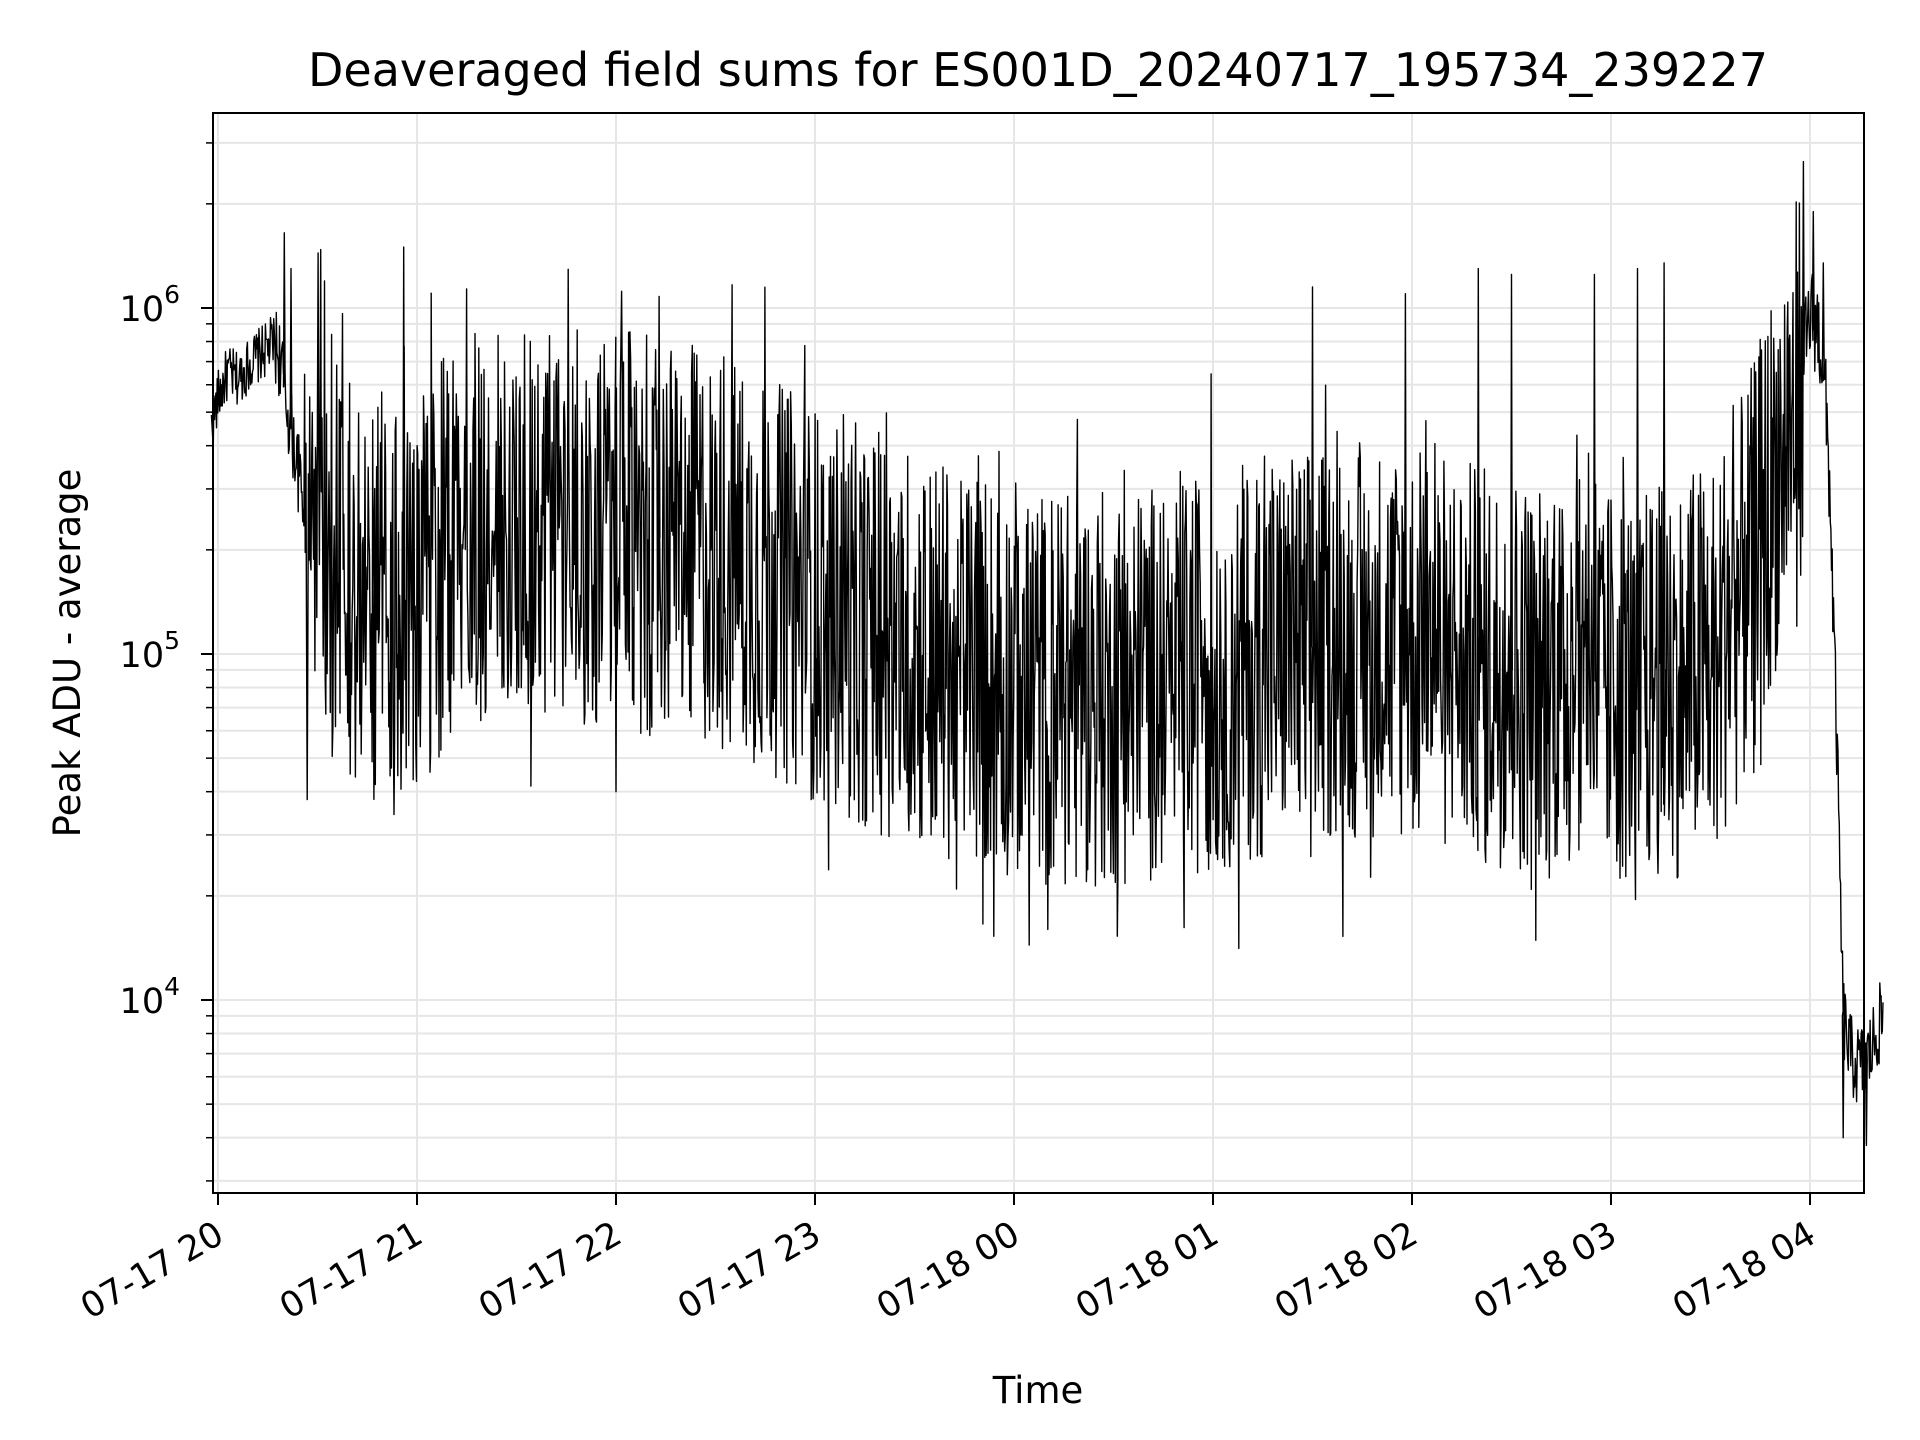  I want to click on x-tick-label: 07-18 03, so click(1545, 1270).